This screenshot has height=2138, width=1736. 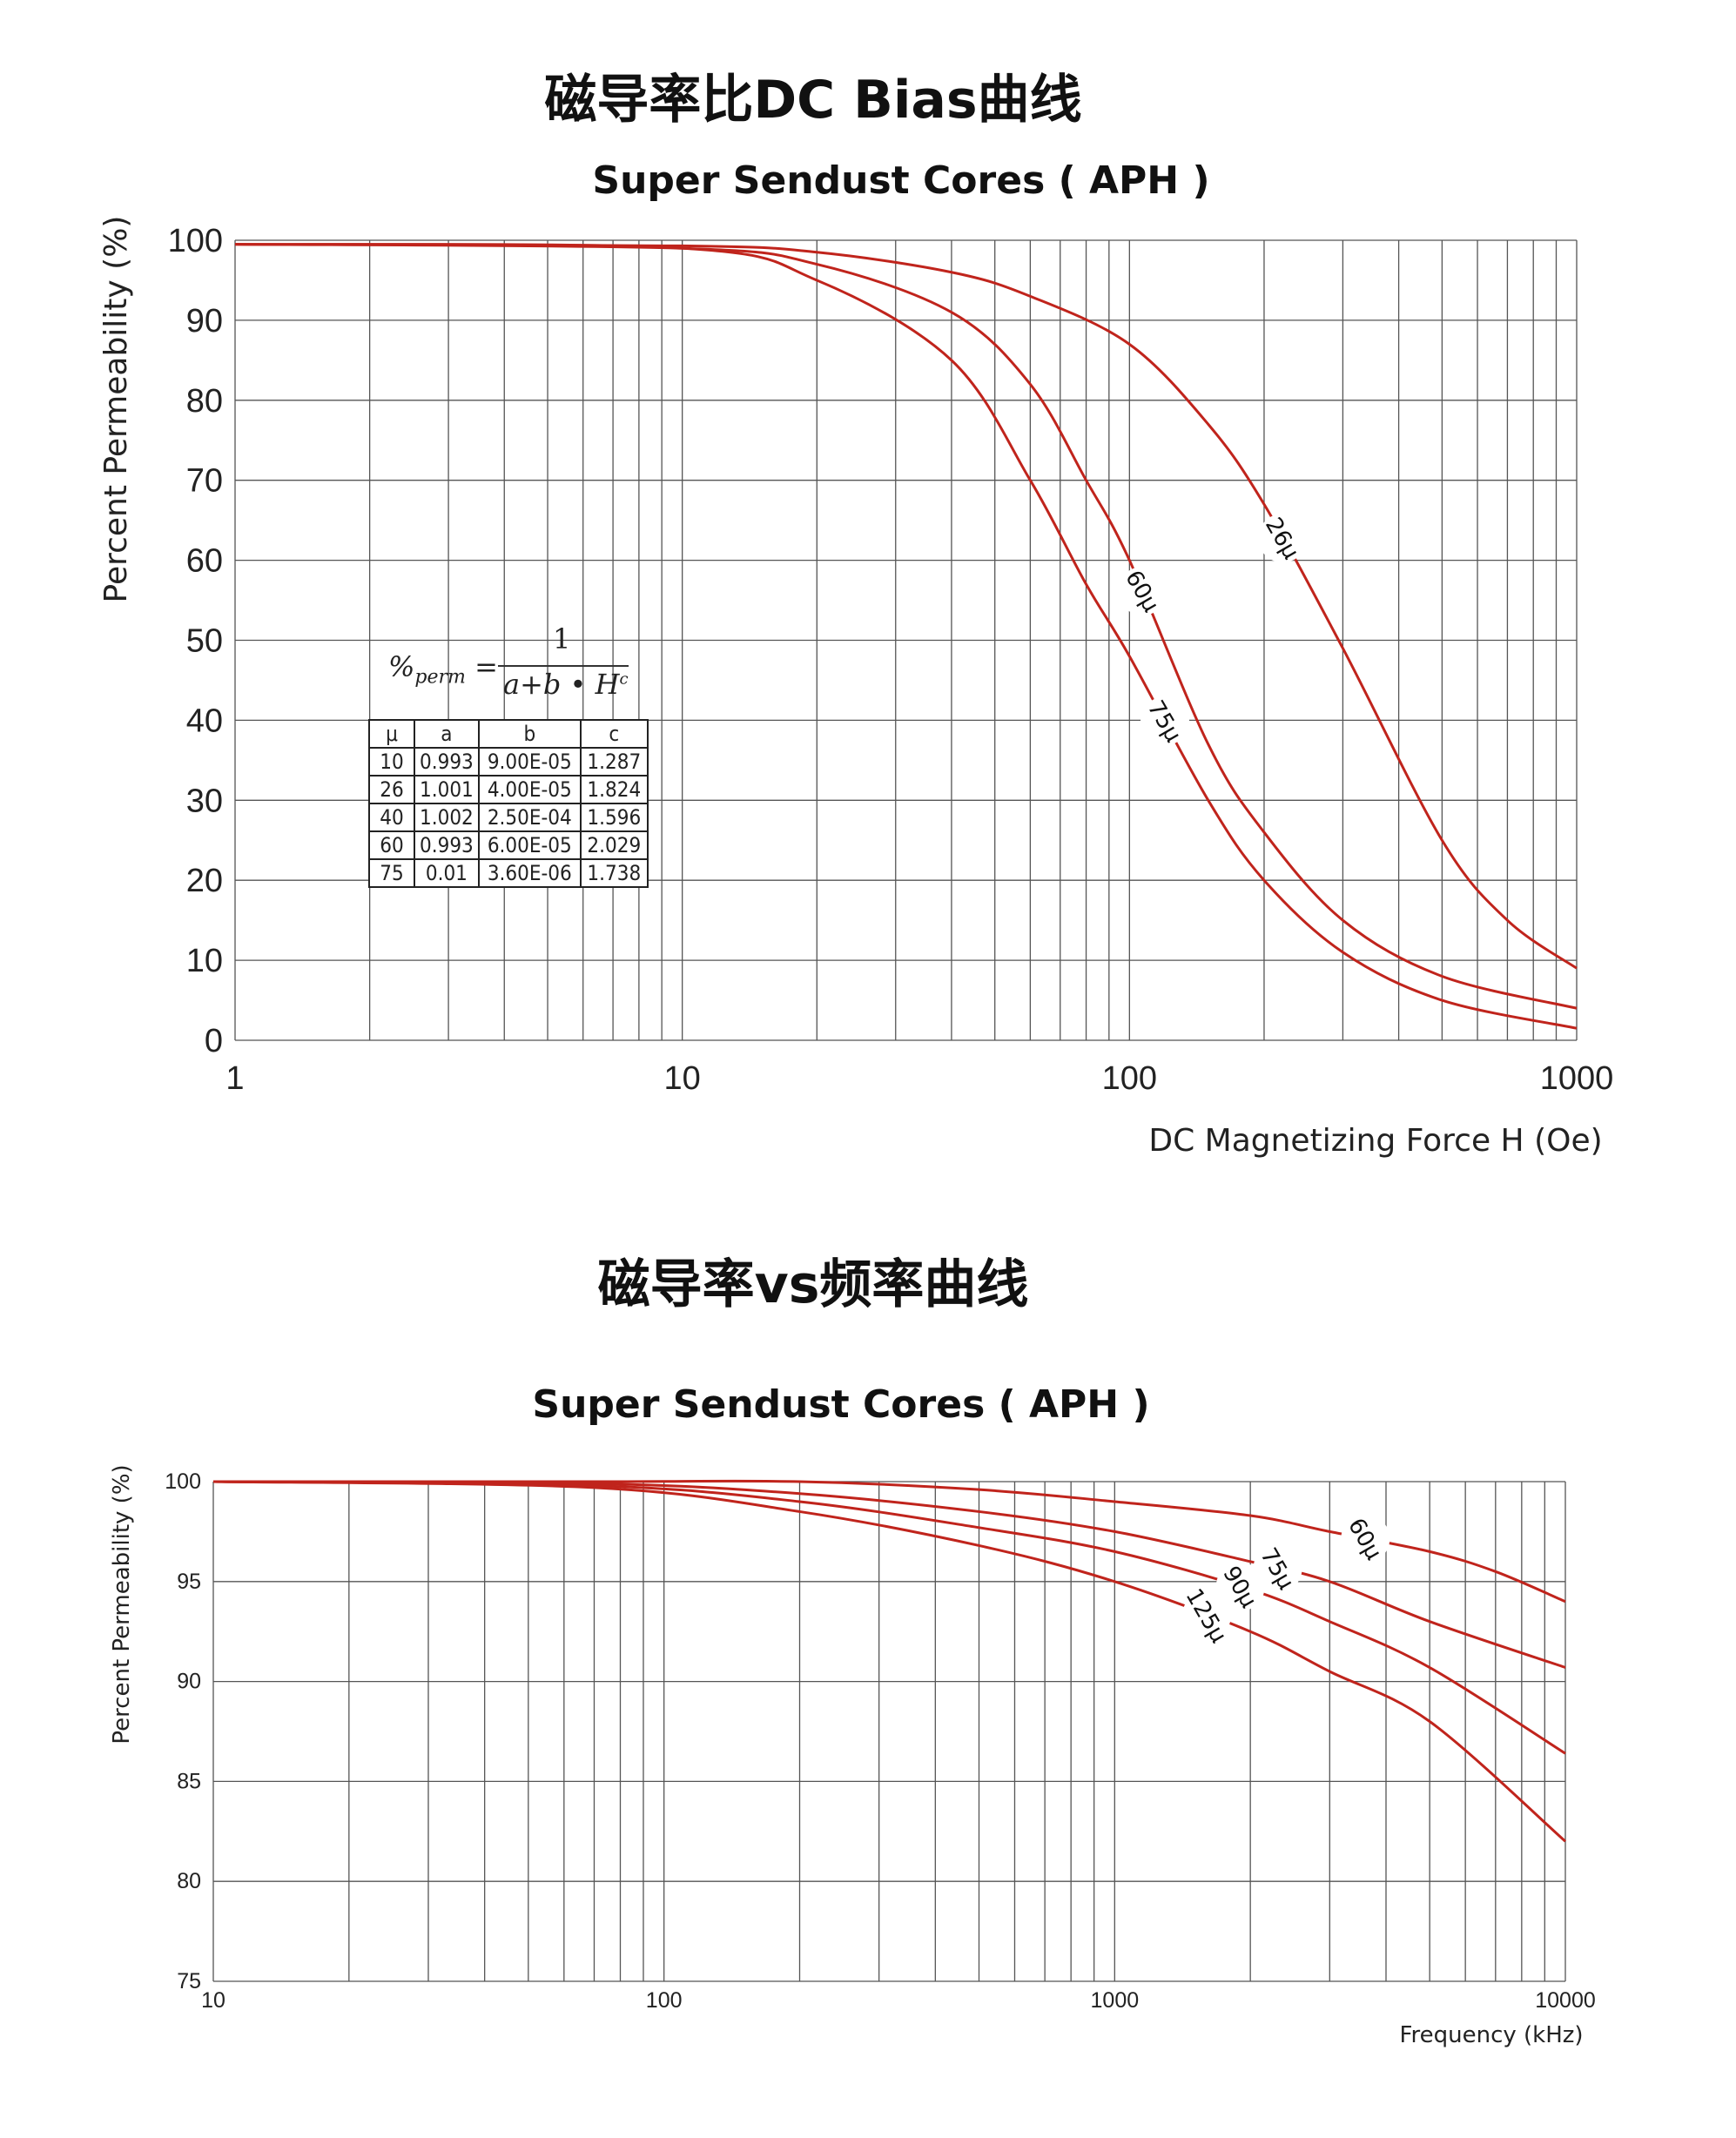 I want to click on table-header-row: μ a b c, so click(x=508, y=734).